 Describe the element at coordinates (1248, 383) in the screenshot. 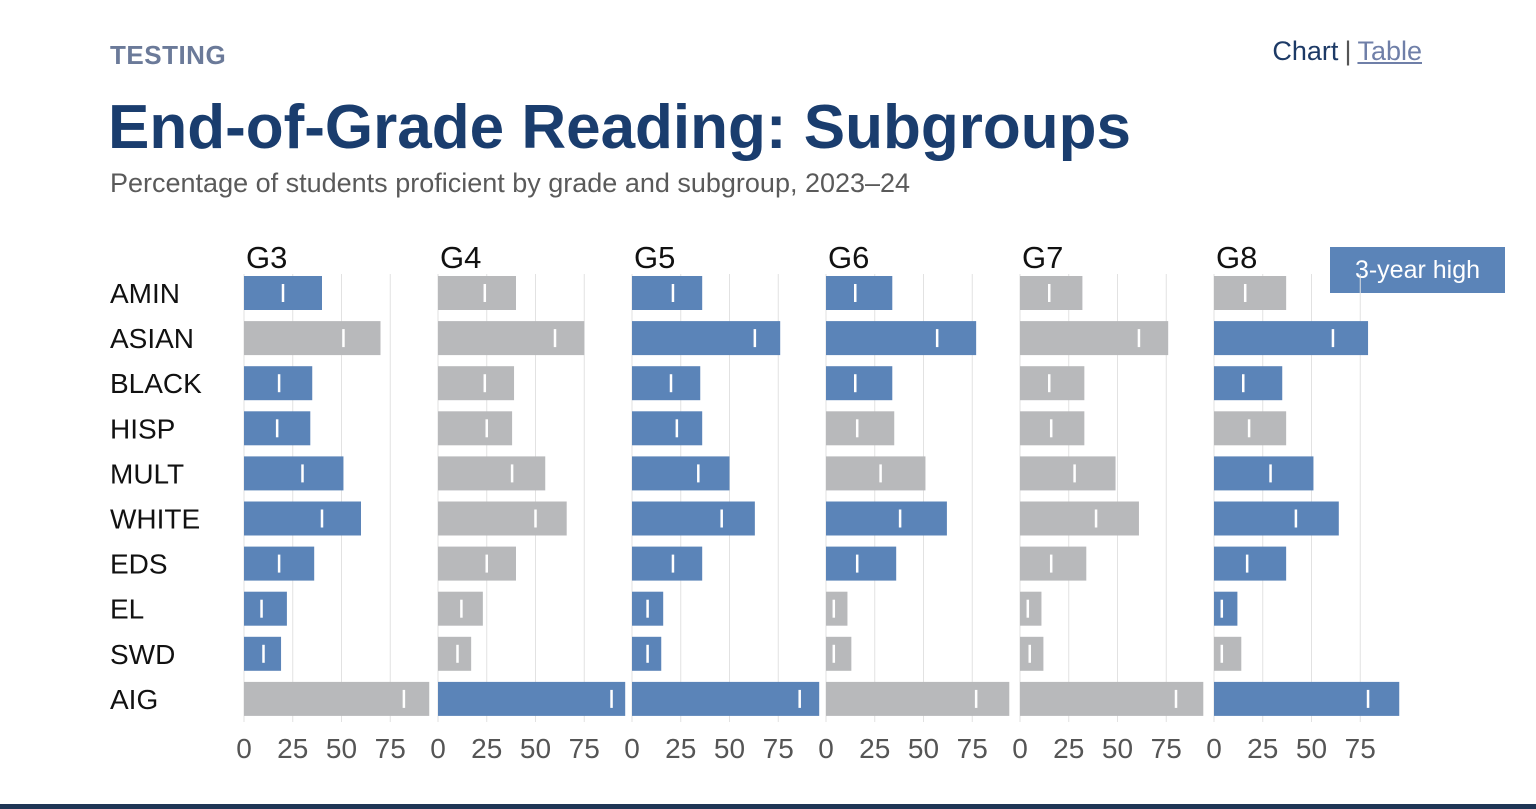

I see `bar-g8-black` at that location.